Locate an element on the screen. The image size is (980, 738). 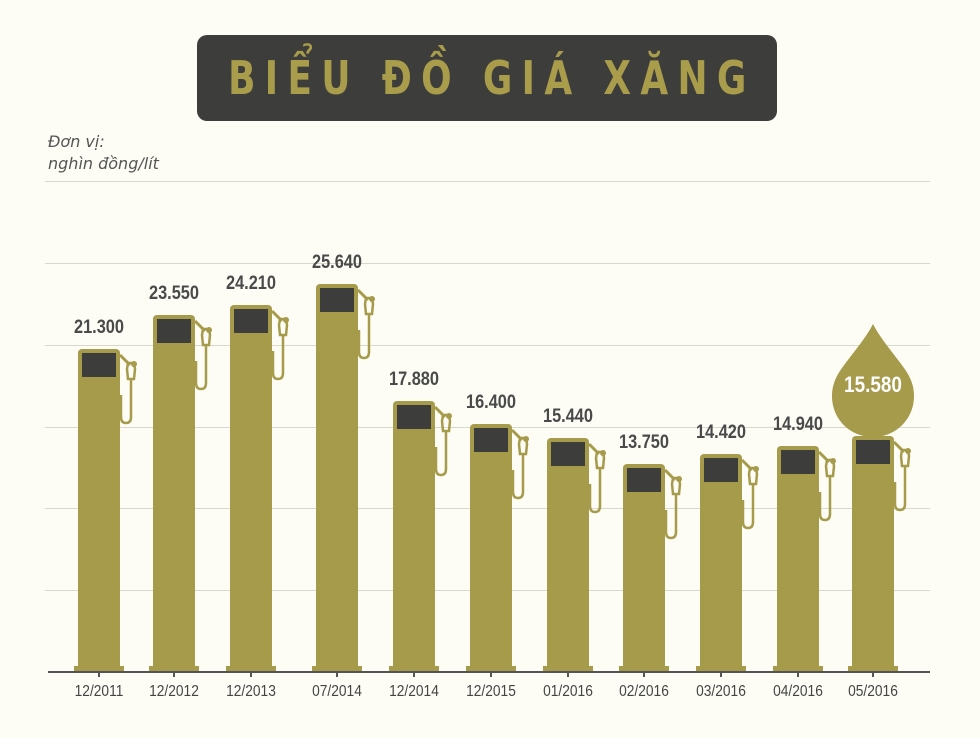
title-banner: BIỂU ĐỒ GIÁ XĂNG is located at coordinates (487, 78).